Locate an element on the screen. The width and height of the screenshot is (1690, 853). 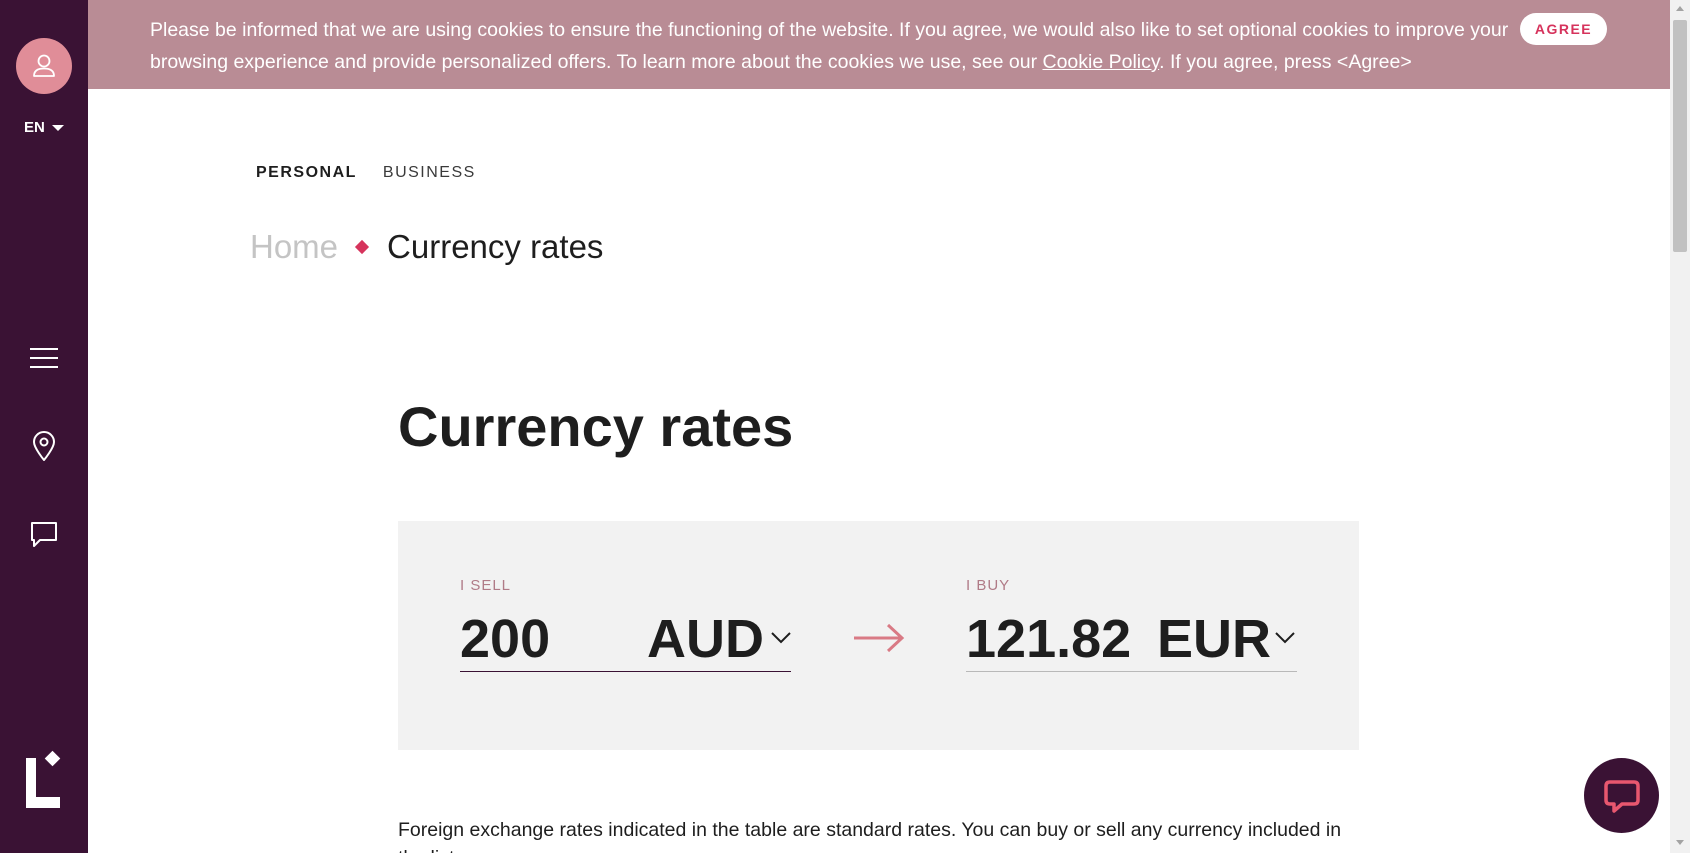
cookie-text-end: . If you agree, press <Agree> is located at coordinates (1285, 62).